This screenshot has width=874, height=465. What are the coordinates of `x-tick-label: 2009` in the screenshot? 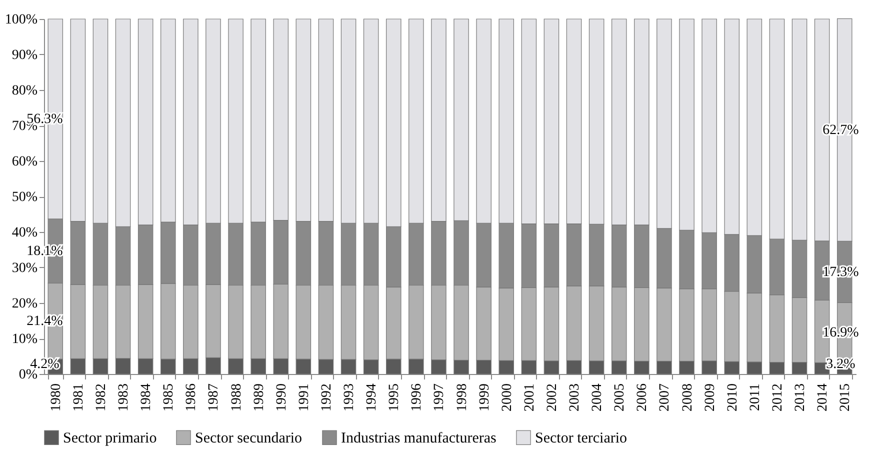 It's located at (710, 398).